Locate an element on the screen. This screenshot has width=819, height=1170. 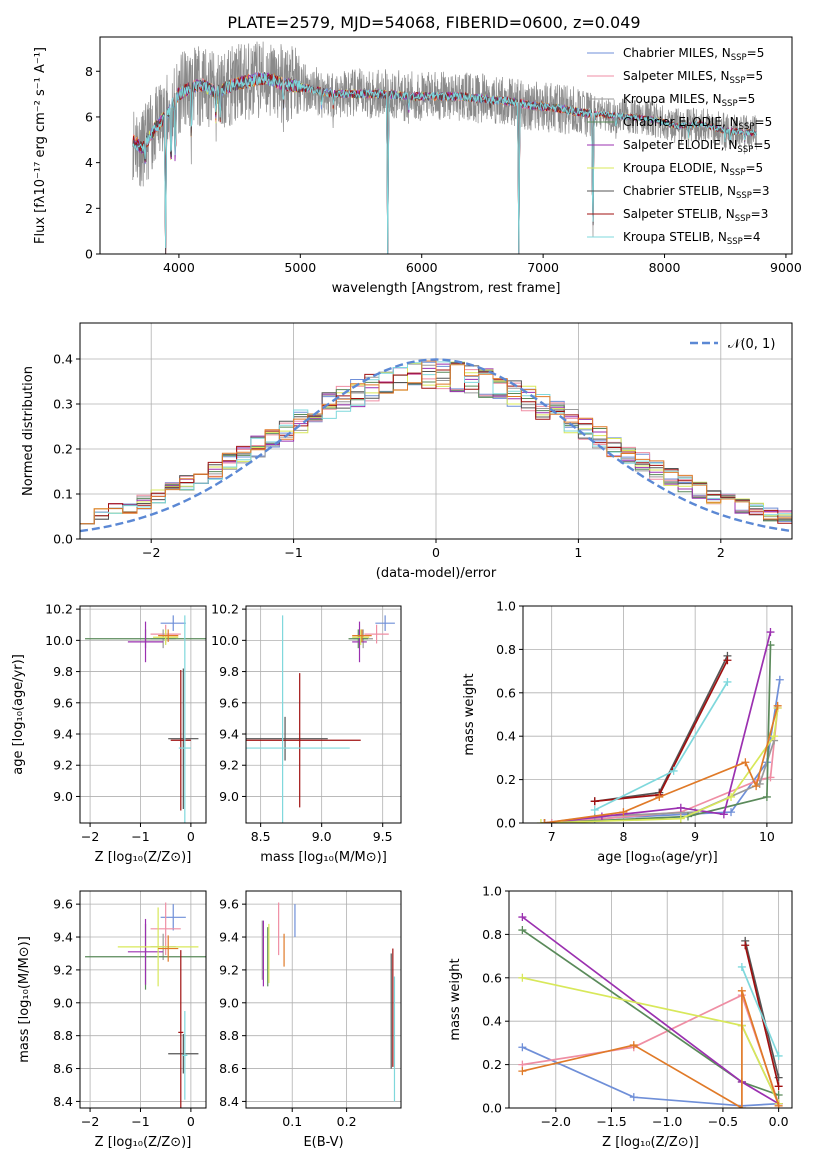
x-tick-label: −1.0 is located at coordinates (667, 1121).